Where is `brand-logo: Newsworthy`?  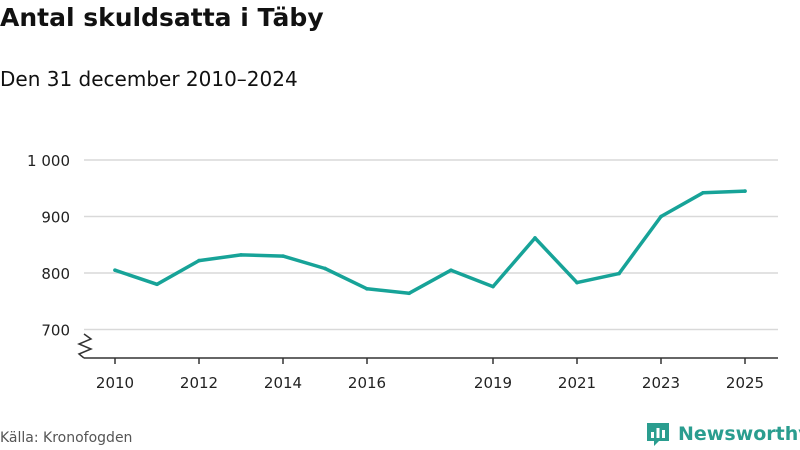 brand-logo: Newsworthy is located at coordinates (722, 434).